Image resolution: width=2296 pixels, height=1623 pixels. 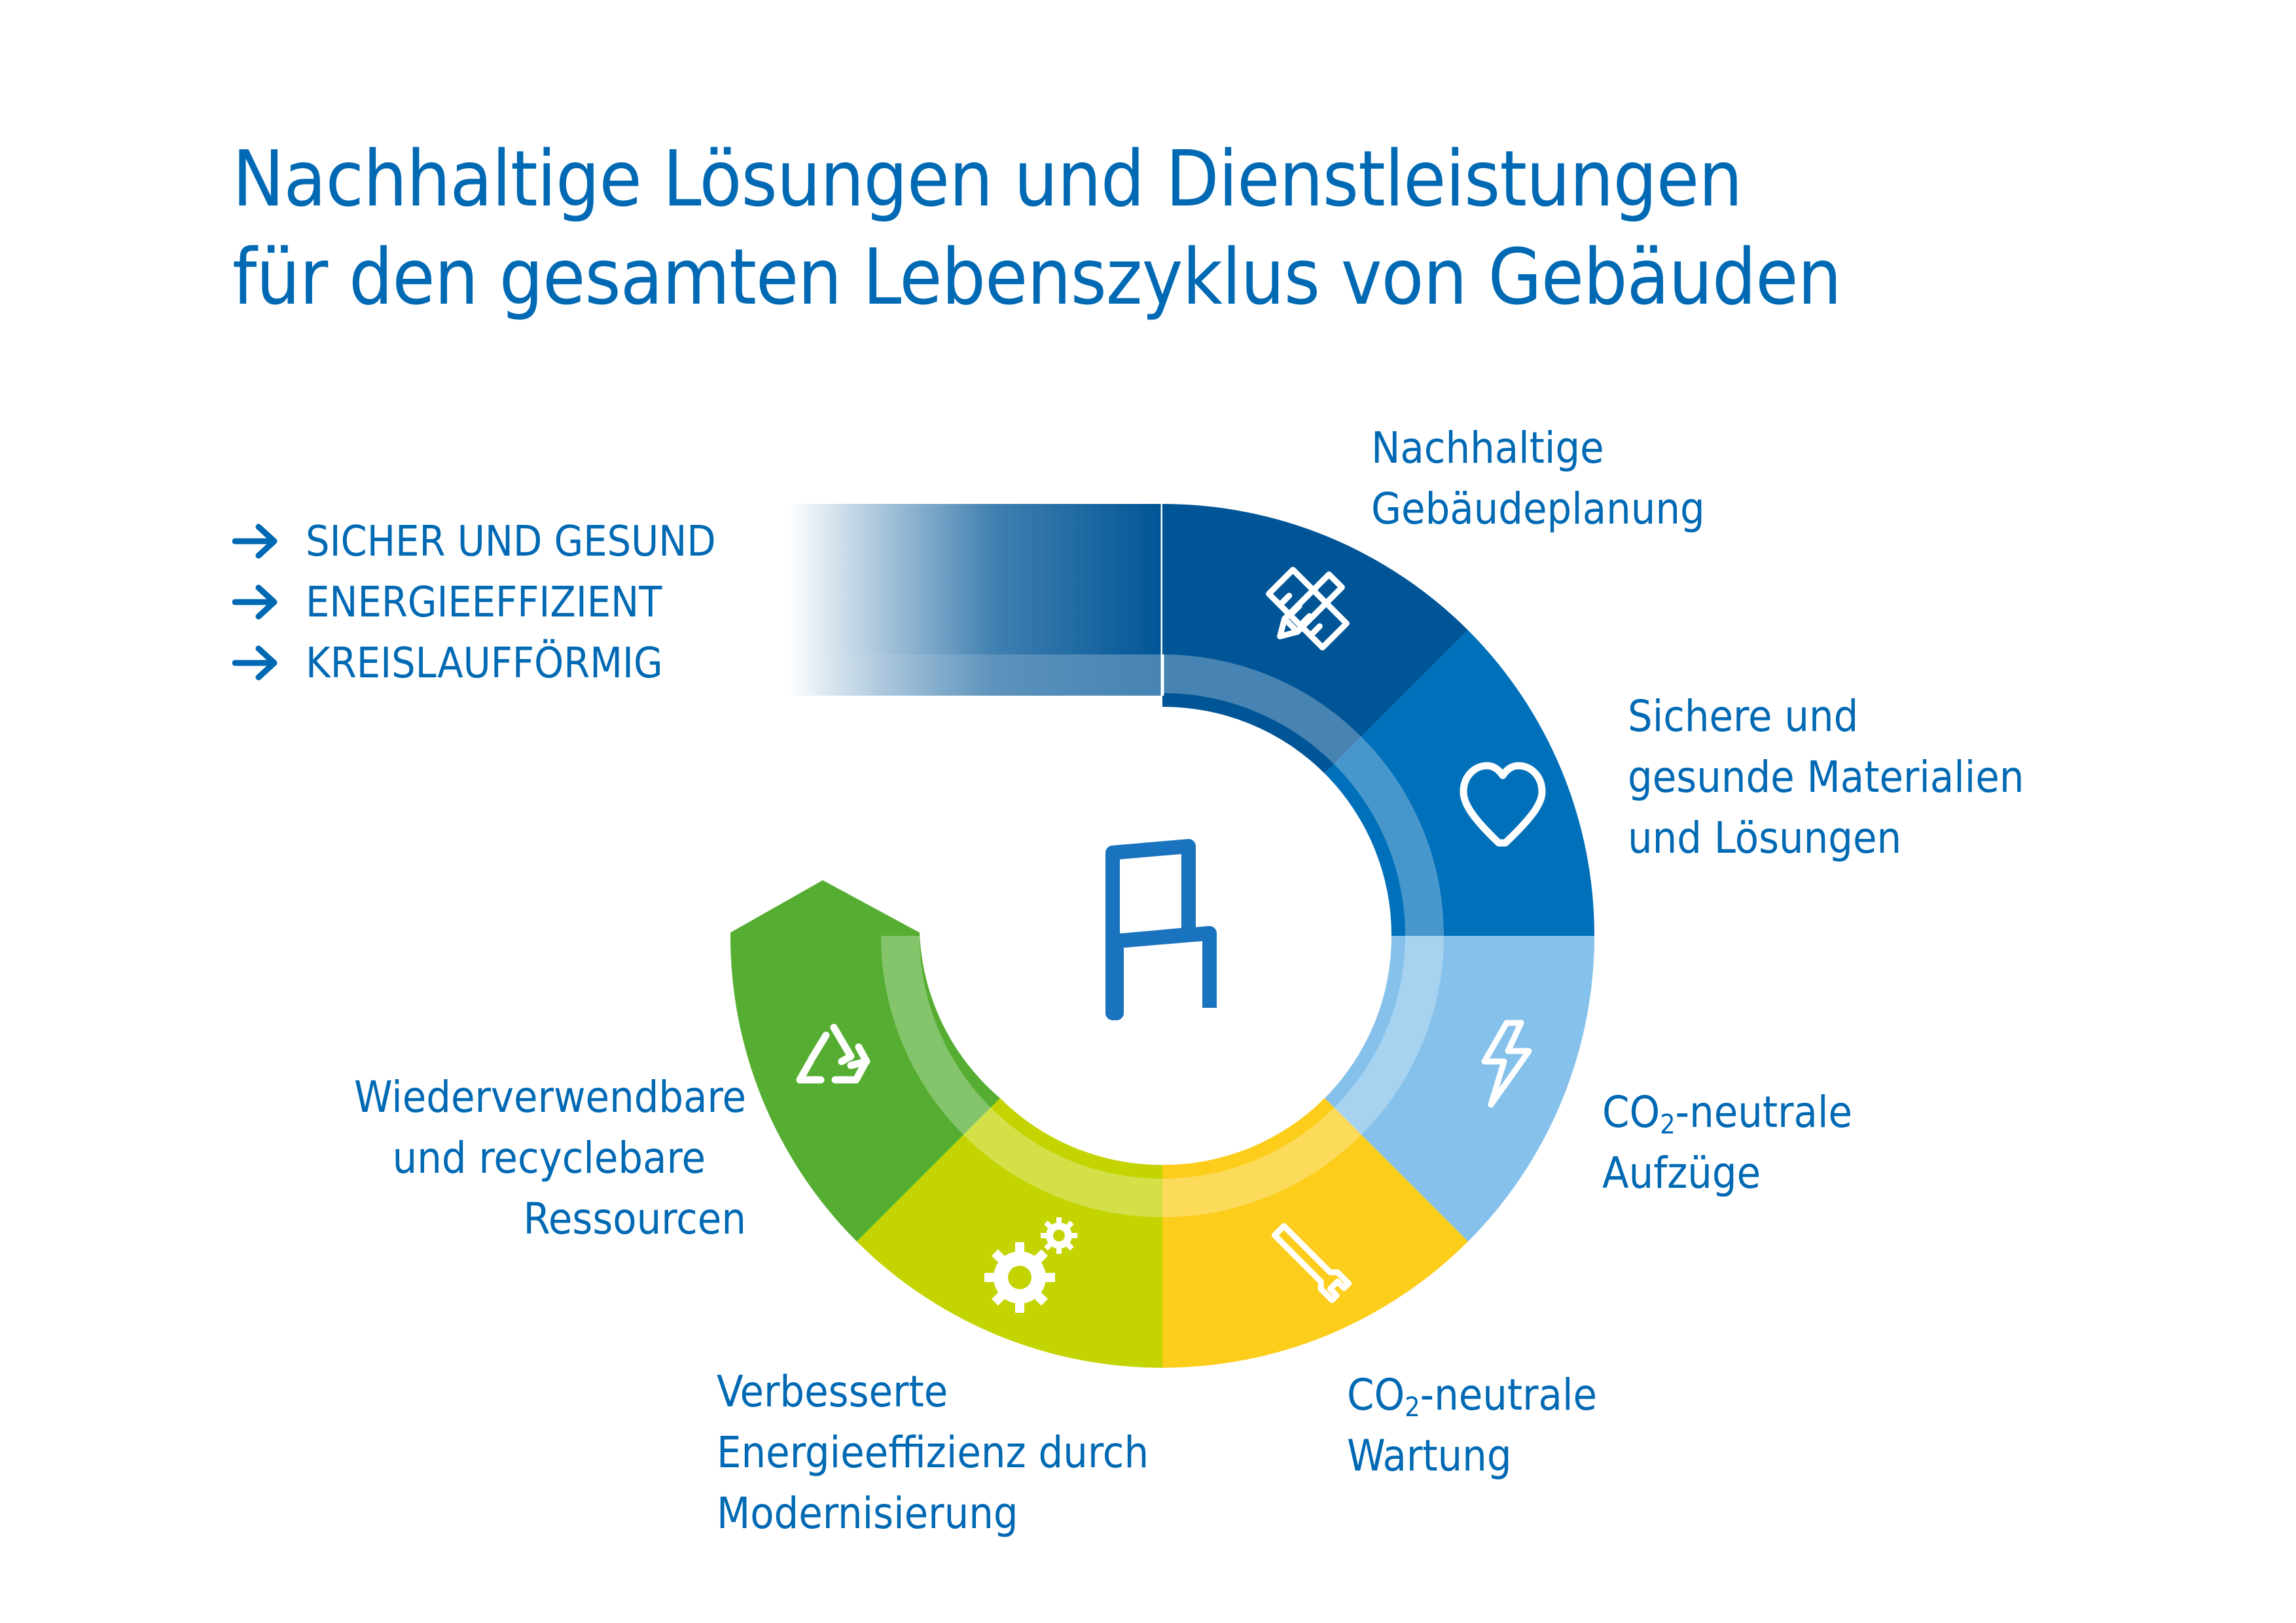 What do you see at coordinates (1472, 1425) in the screenshot?
I see `label-maintenance: CO2-neutrale Wartung` at bounding box center [1472, 1425].